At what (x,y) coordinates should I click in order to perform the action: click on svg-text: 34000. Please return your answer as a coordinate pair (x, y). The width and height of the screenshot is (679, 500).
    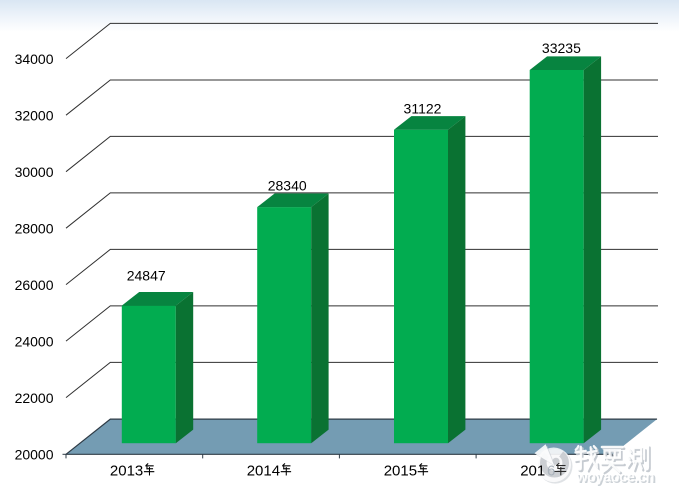
    Looking at the image, I should click on (34, 59).